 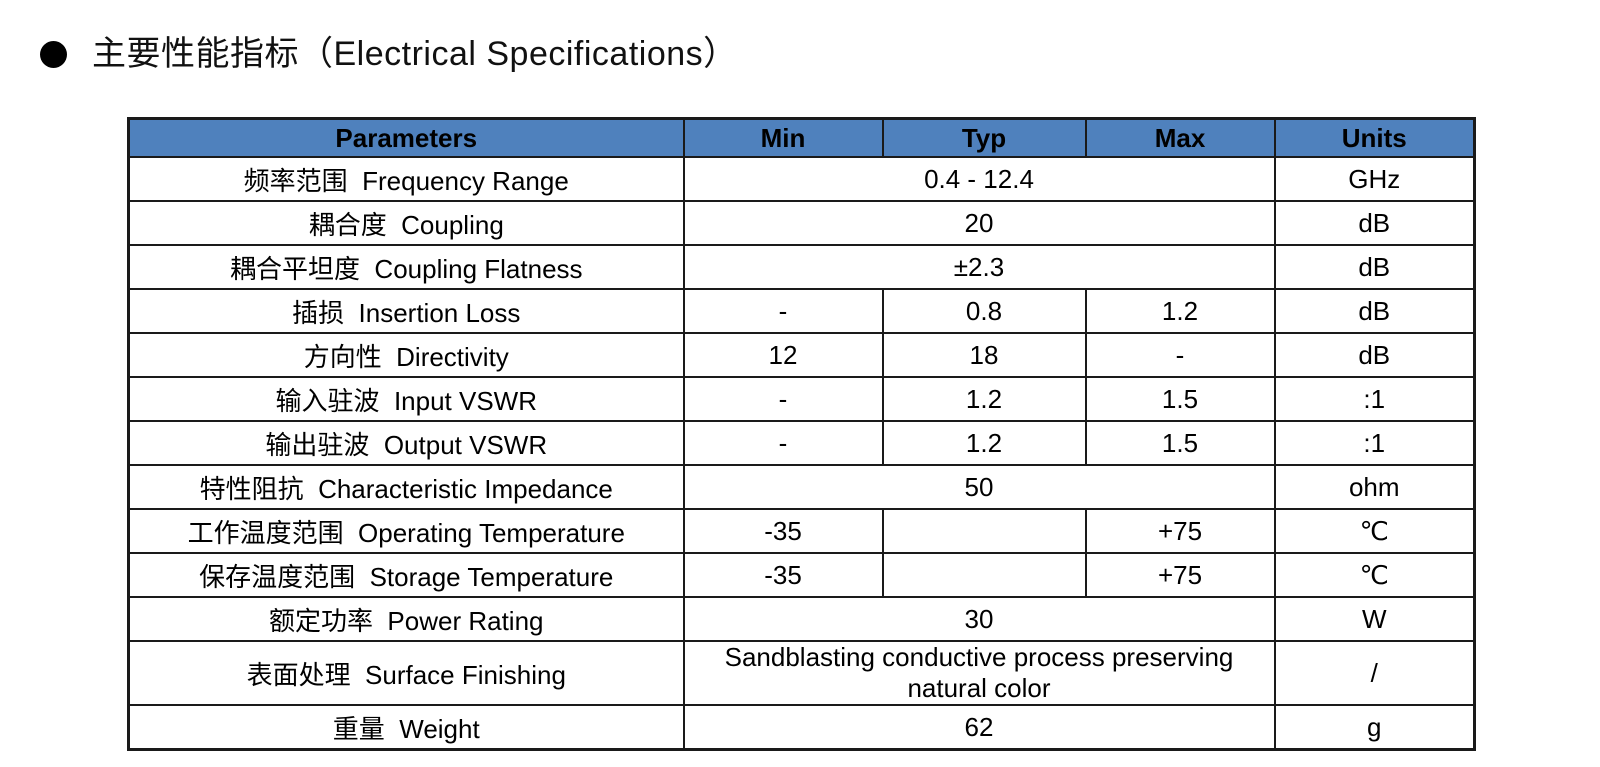 I want to click on value-cell: 62, so click(x=979, y=727).